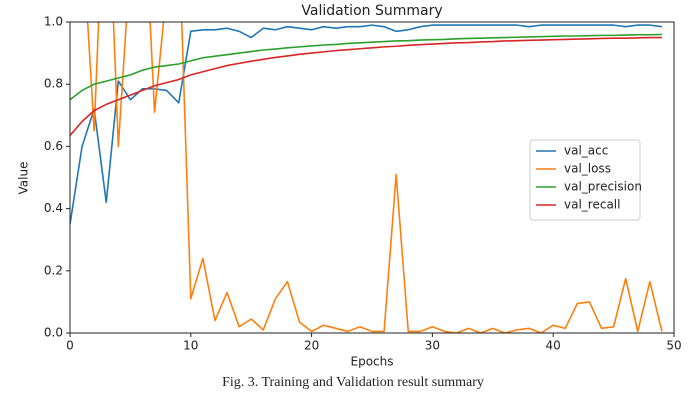 Image resolution: width=700 pixels, height=400 pixels. Describe the element at coordinates (592, 205) in the screenshot. I see `legend-label: val_recall` at that location.